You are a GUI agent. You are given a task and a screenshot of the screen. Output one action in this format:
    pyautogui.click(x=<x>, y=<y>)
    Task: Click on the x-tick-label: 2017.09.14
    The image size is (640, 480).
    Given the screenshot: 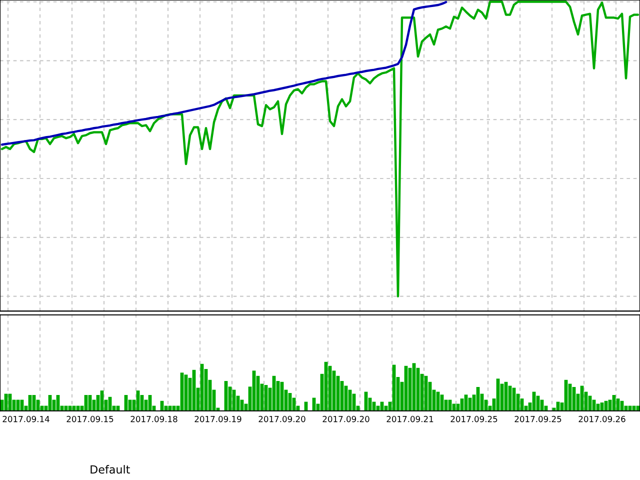 What is the action you would take?
    pyautogui.click(x=26, y=419)
    